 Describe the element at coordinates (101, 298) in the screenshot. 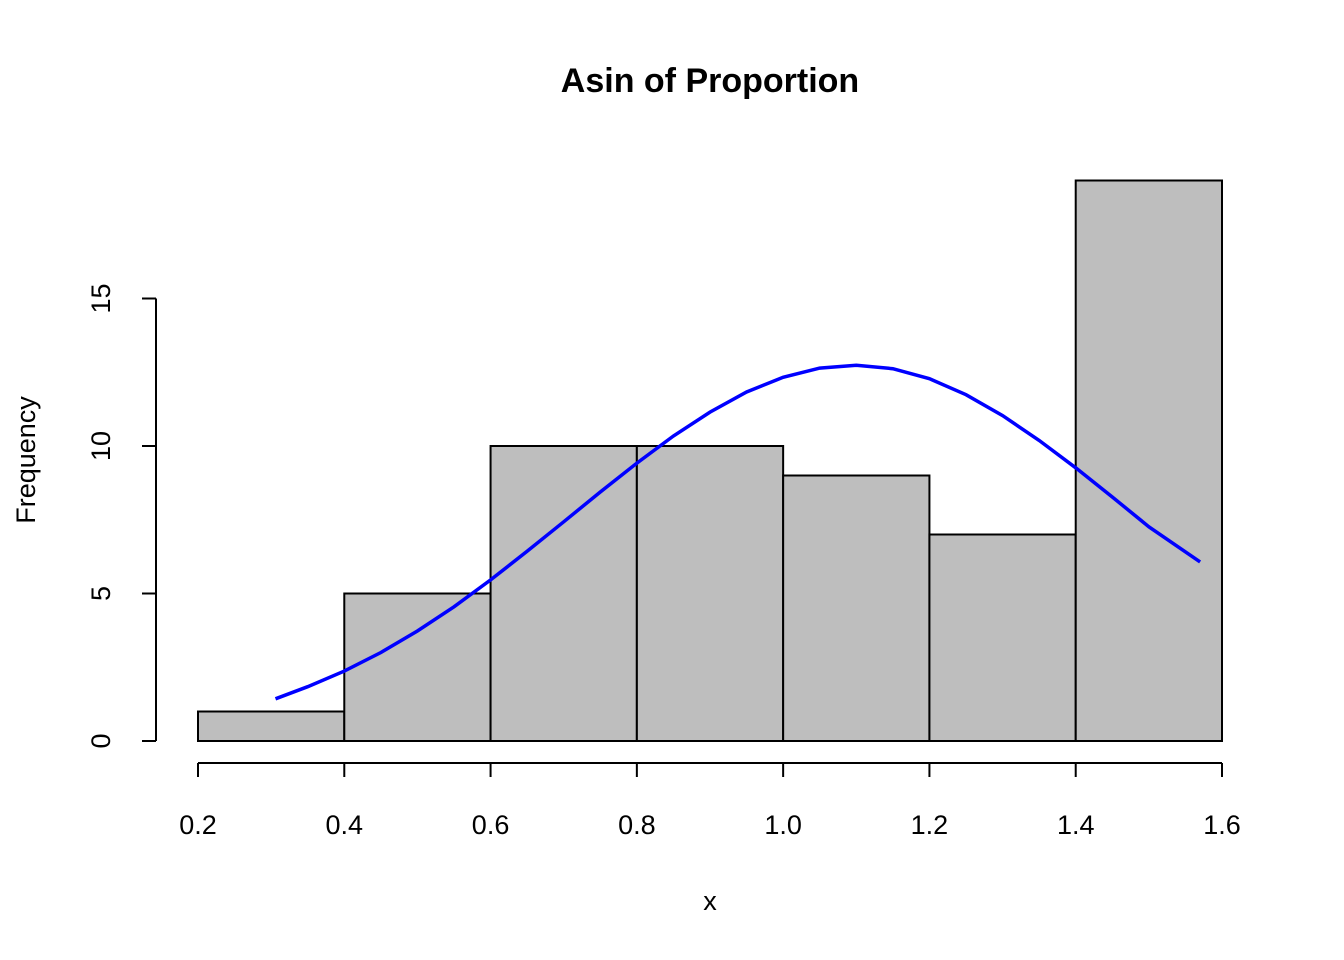

I see `y-tick-label: 15` at that location.